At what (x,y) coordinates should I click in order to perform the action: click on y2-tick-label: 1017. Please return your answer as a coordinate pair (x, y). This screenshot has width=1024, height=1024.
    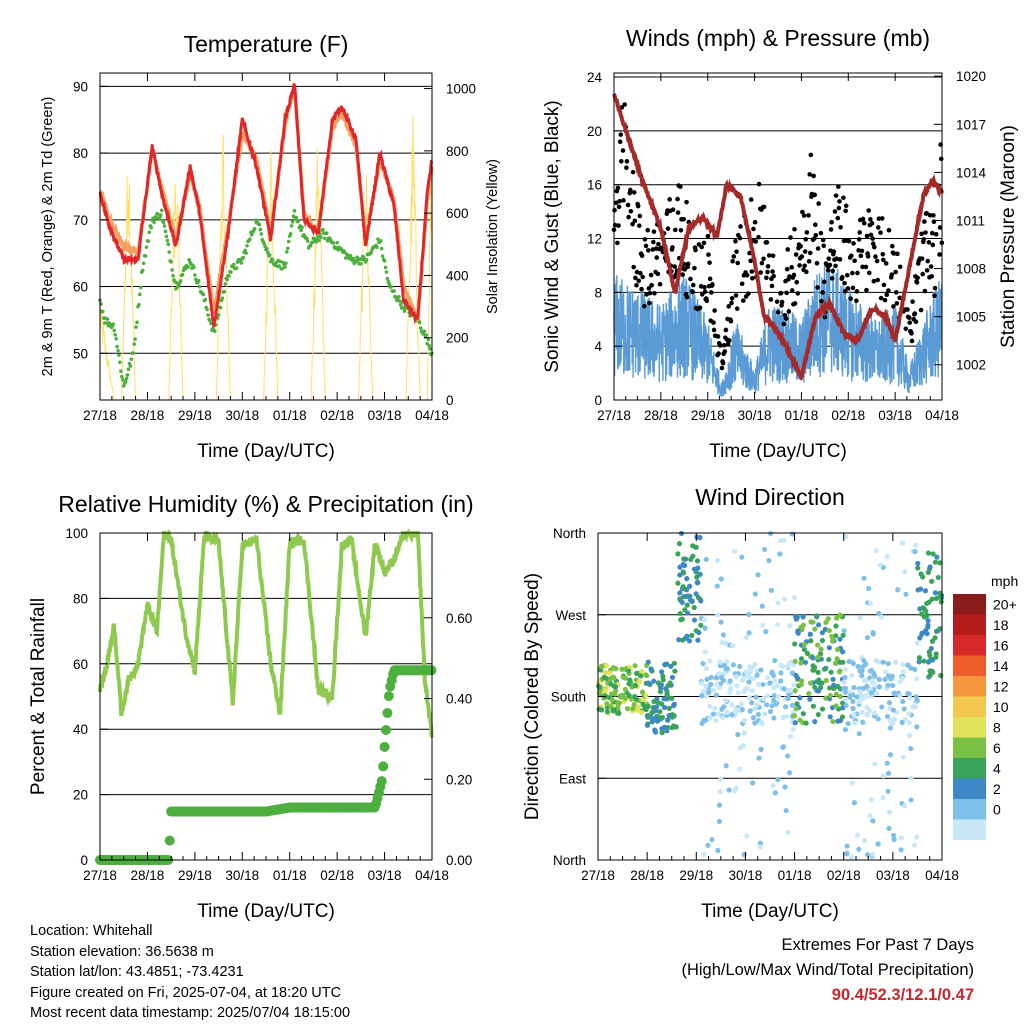
    Looking at the image, I should click on (971, 124).